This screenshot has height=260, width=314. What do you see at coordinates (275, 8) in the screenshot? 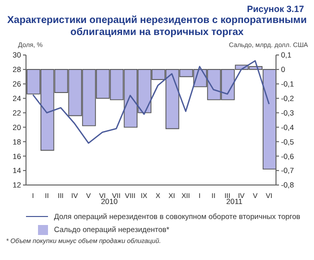
I see `chart-subtitle: Рисунок 3.17` at bounding box center [275, 8].